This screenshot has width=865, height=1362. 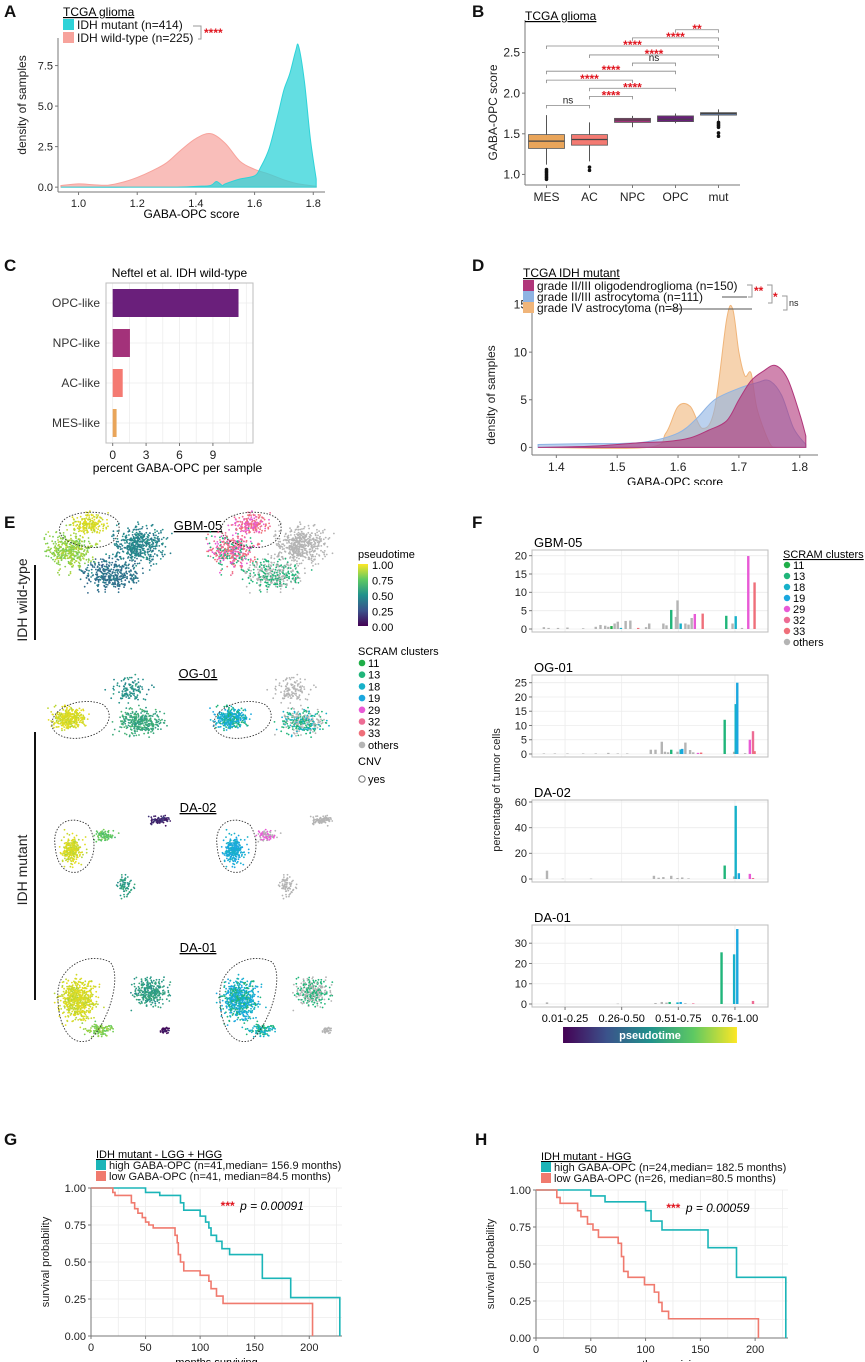 What do you see at coordinates (188, 115) in the screenshot?
I see `density-idh-mutant` at bounding box center [188, 115].